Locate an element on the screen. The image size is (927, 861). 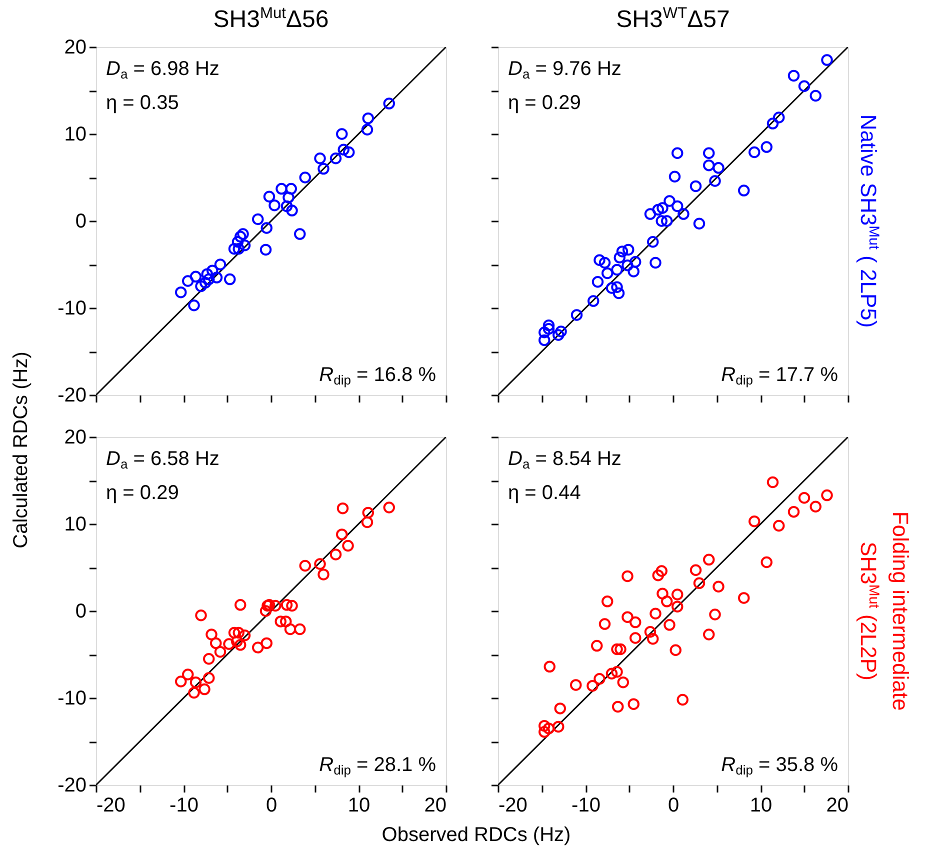
annotation: η = 0.44 is located at coordinates (544, 493).